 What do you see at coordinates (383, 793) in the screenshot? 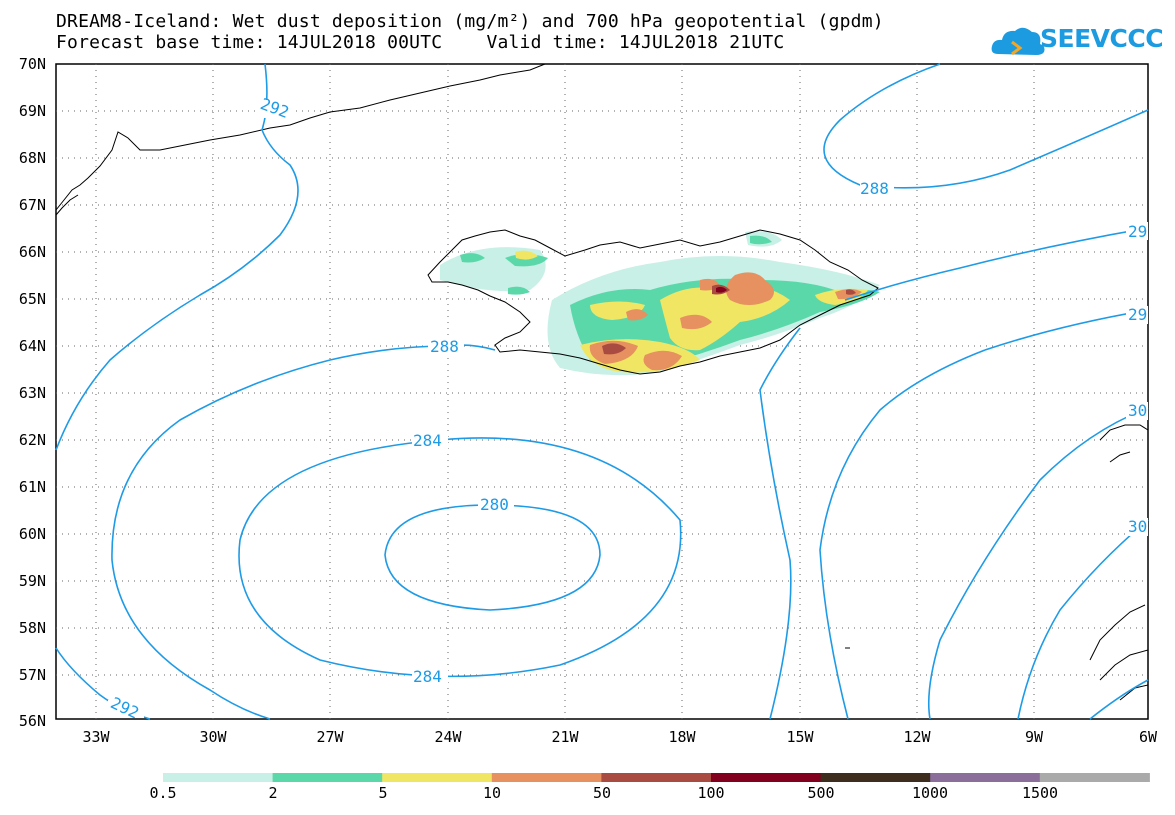
I see `colorbar-label: 5` at bounding box center [383, 793].